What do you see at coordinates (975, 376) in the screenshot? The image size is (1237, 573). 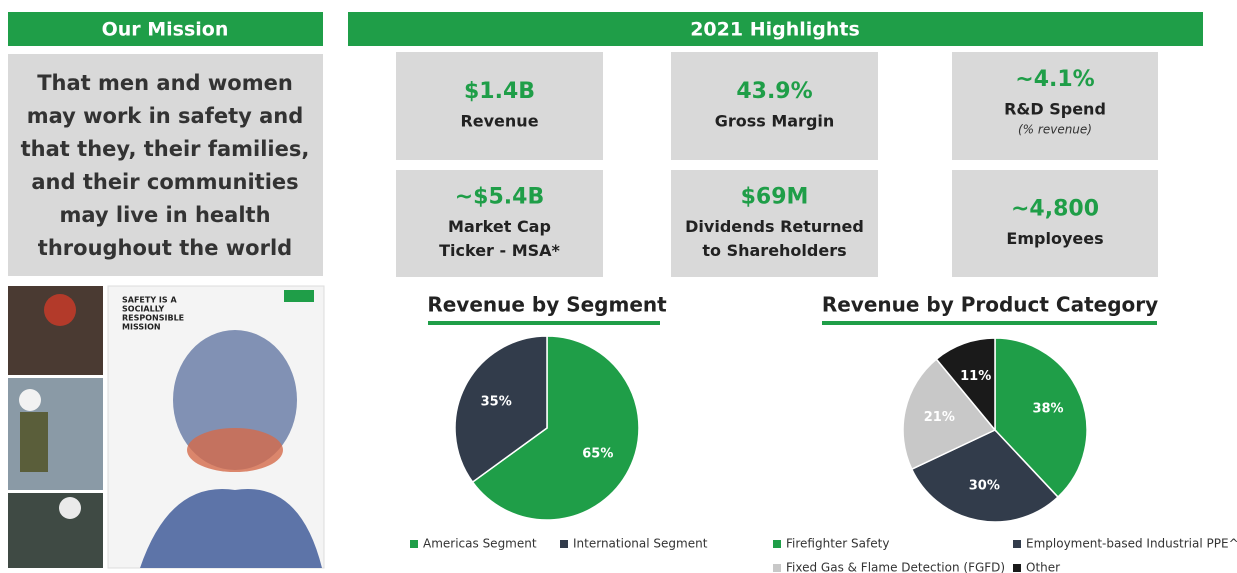 I see `slice-label: 11%` at bounding box center [975, 376].